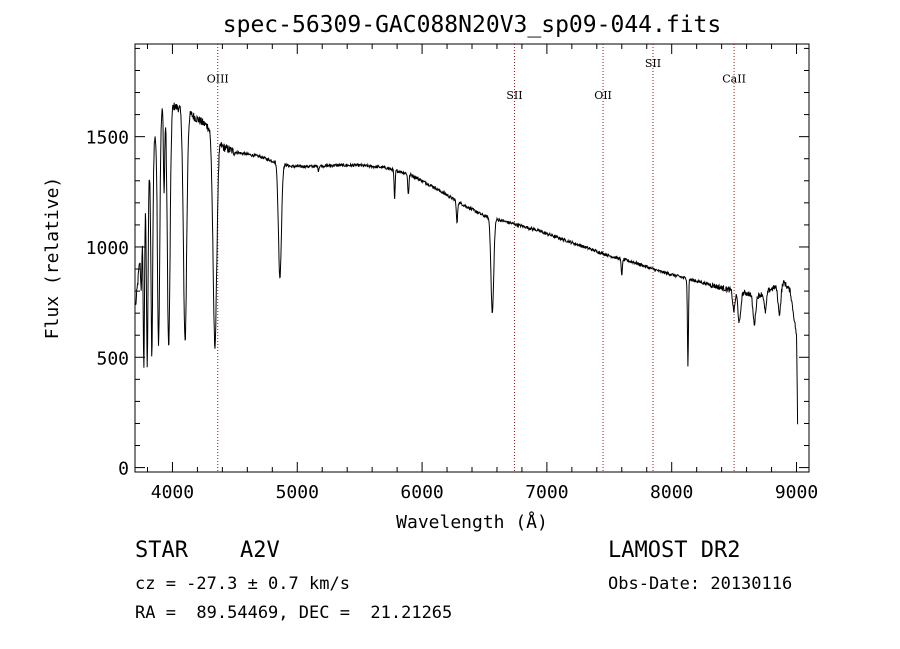 Image resolution: width=900 pixels, height=649 pixels. What do you see at coordinates (472, 25) in the screenshot?
I see `chart-title: spec-56309-GAC088N20V3_sp09-044.fits` at bounding box center [472, 25].